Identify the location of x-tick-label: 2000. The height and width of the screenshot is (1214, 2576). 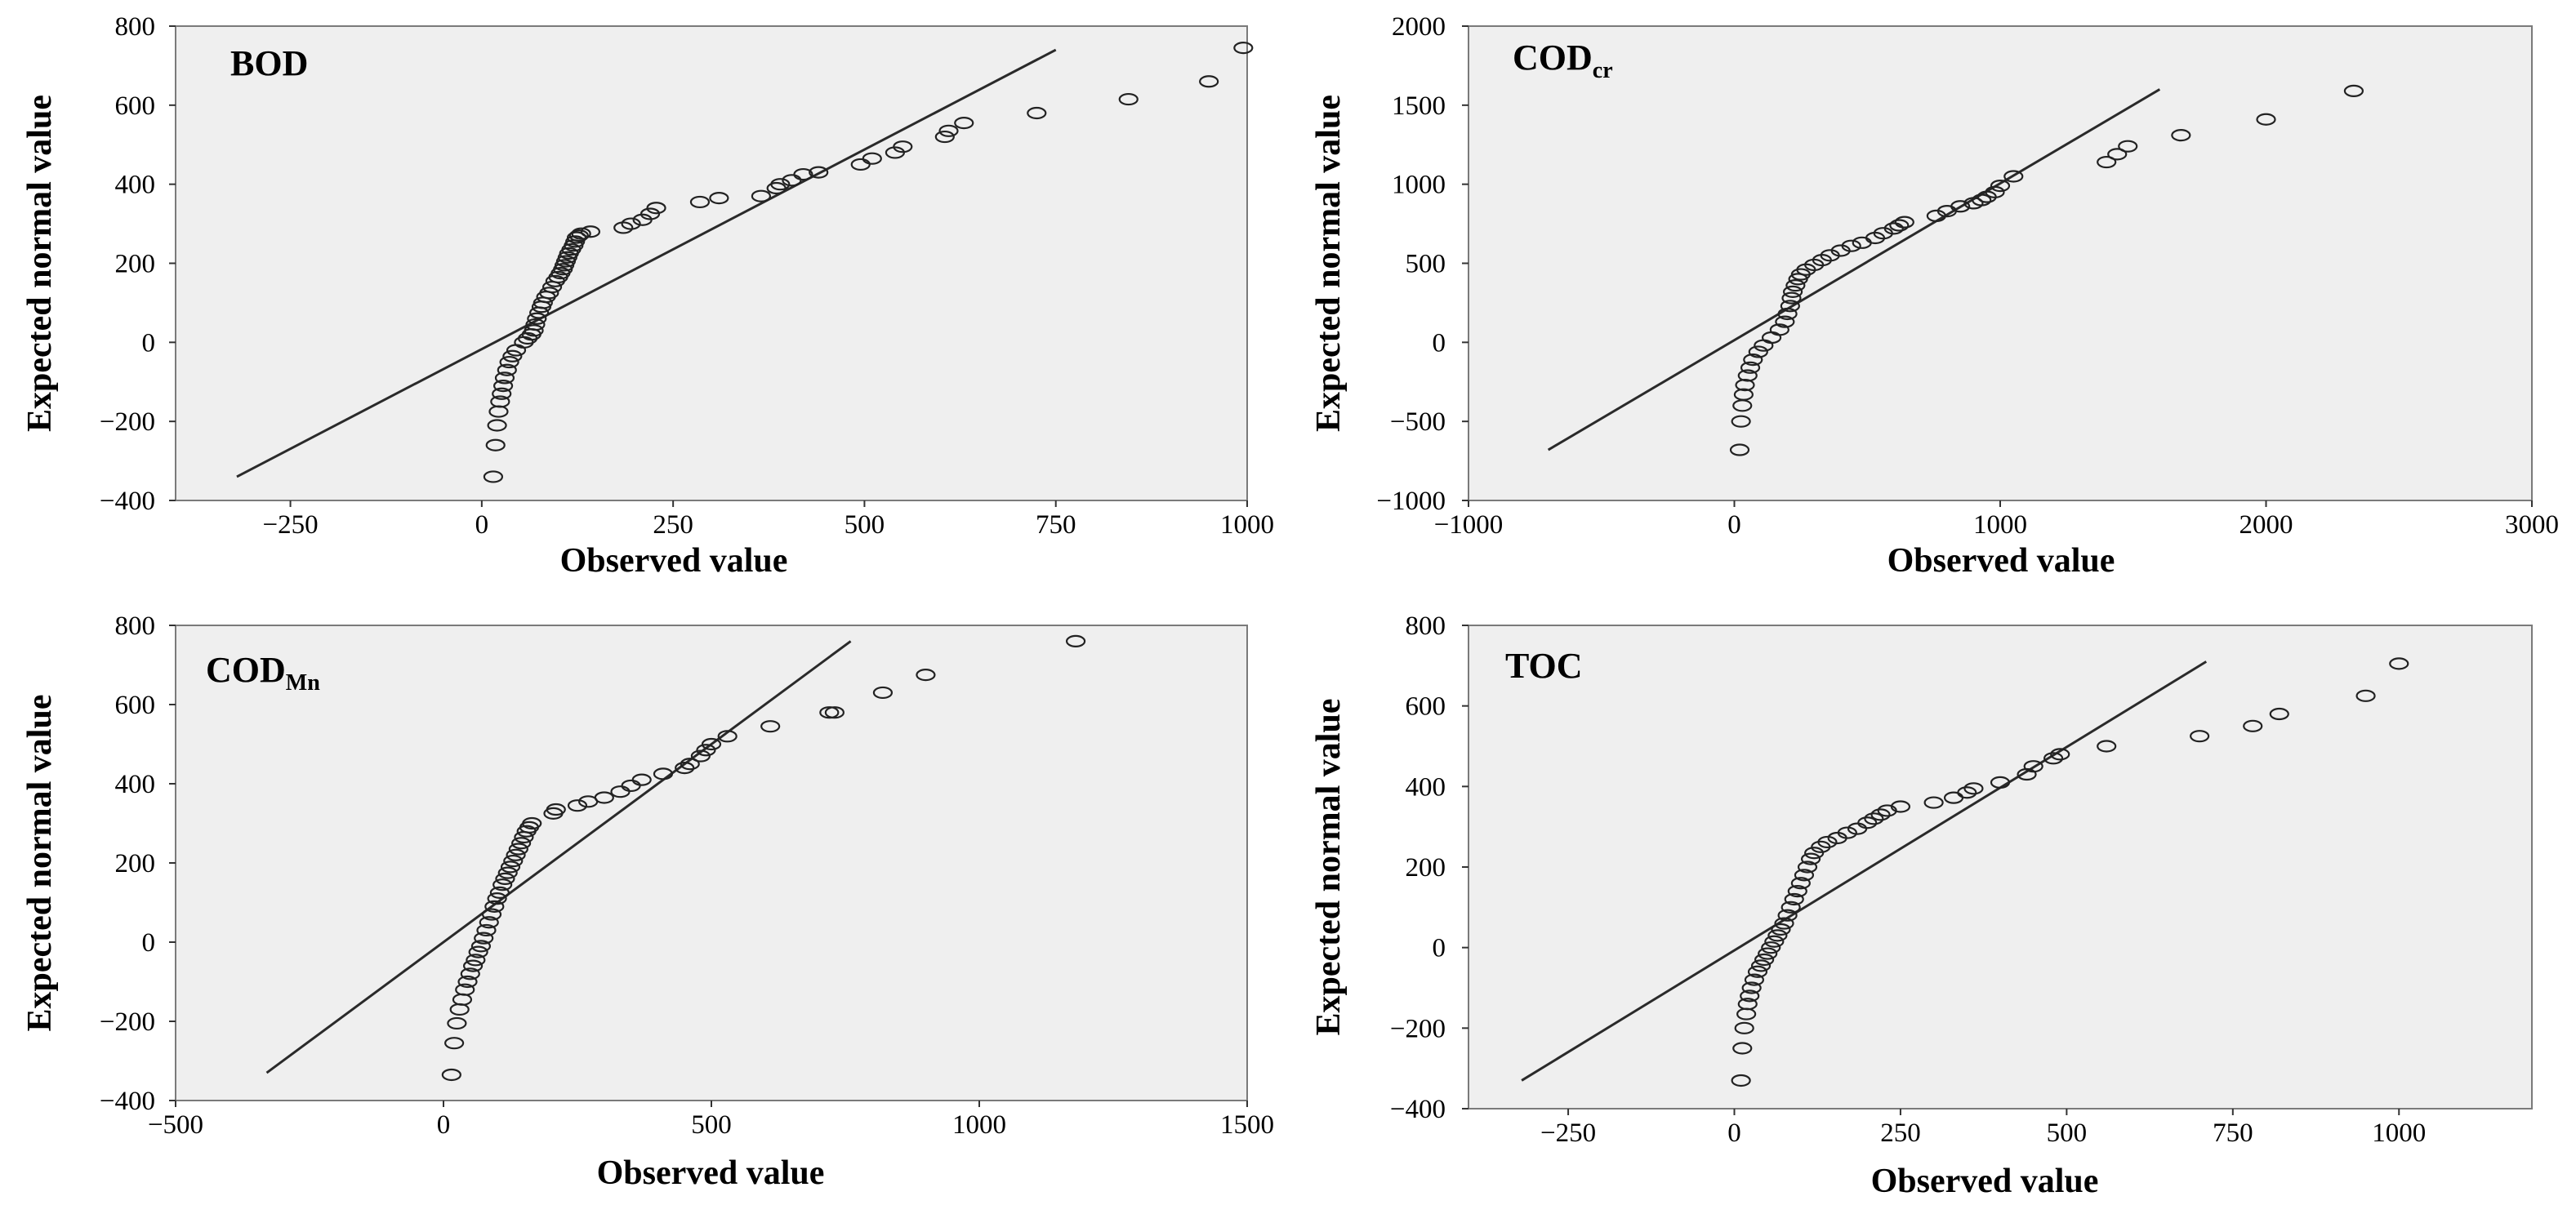
(2266, 525).